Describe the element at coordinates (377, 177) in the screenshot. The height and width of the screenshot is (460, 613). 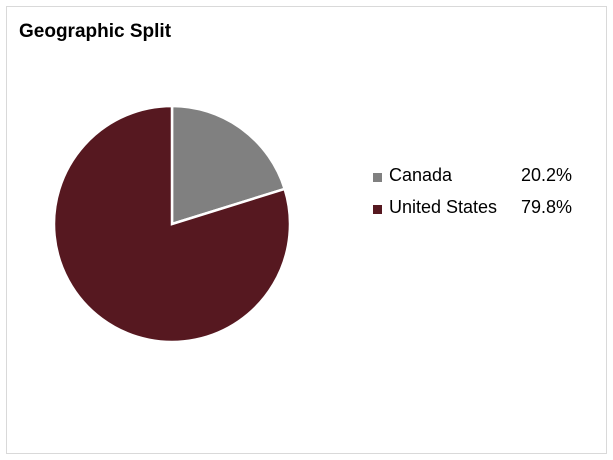
I see `legend-swatch-canada` at that location.